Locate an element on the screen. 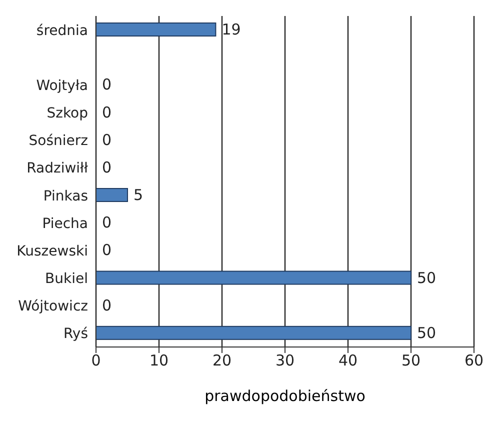  x-tick-label: 30 is located at coordinates (285, 361).